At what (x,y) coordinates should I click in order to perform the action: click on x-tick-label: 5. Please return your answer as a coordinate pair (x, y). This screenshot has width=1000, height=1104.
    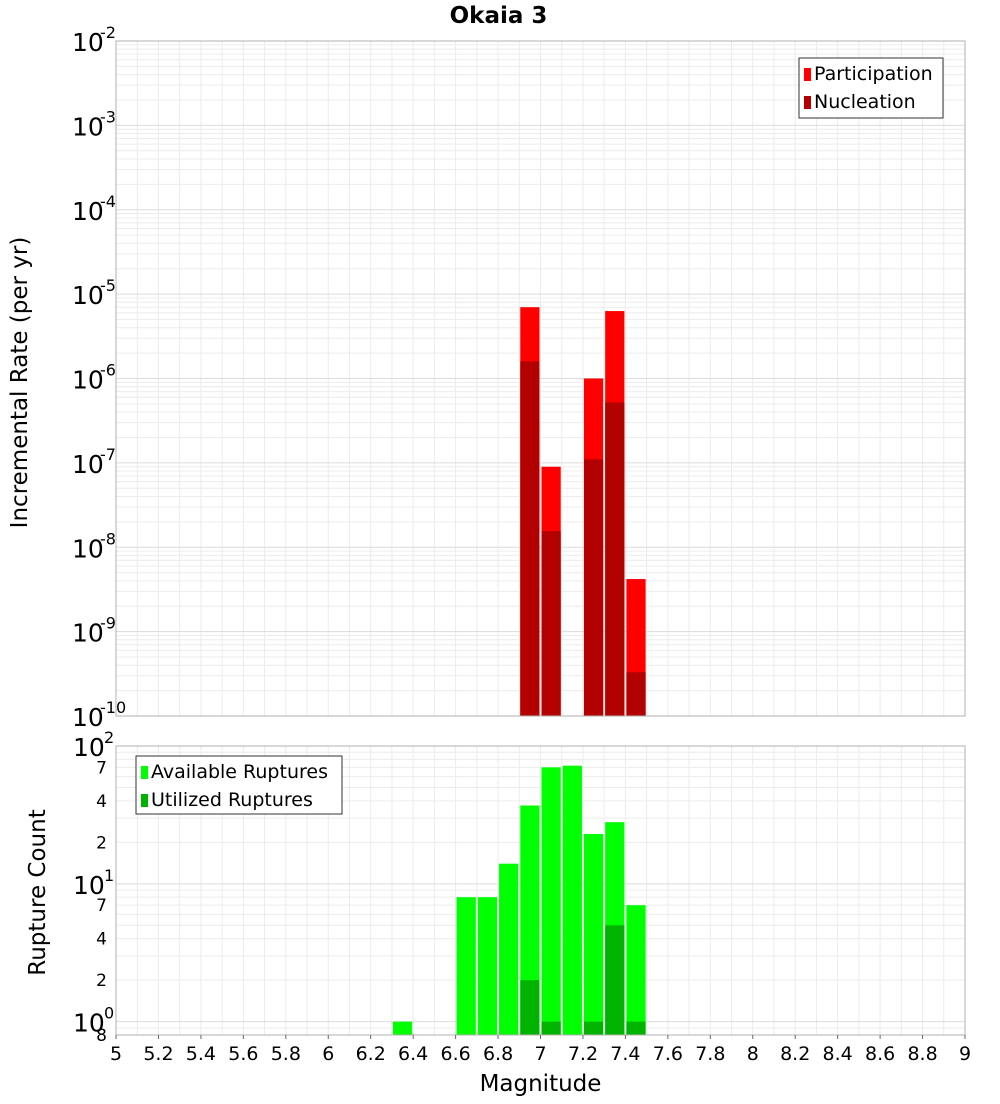
    Looking at the image, I should click on (116, 1054).